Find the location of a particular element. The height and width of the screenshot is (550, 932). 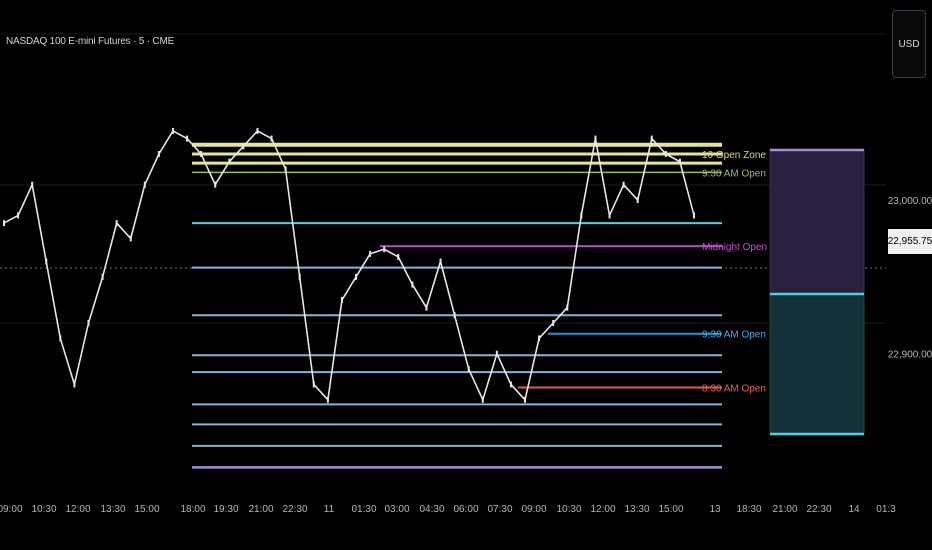

x-tick-label: 14 is located at coordinates (854, 509).